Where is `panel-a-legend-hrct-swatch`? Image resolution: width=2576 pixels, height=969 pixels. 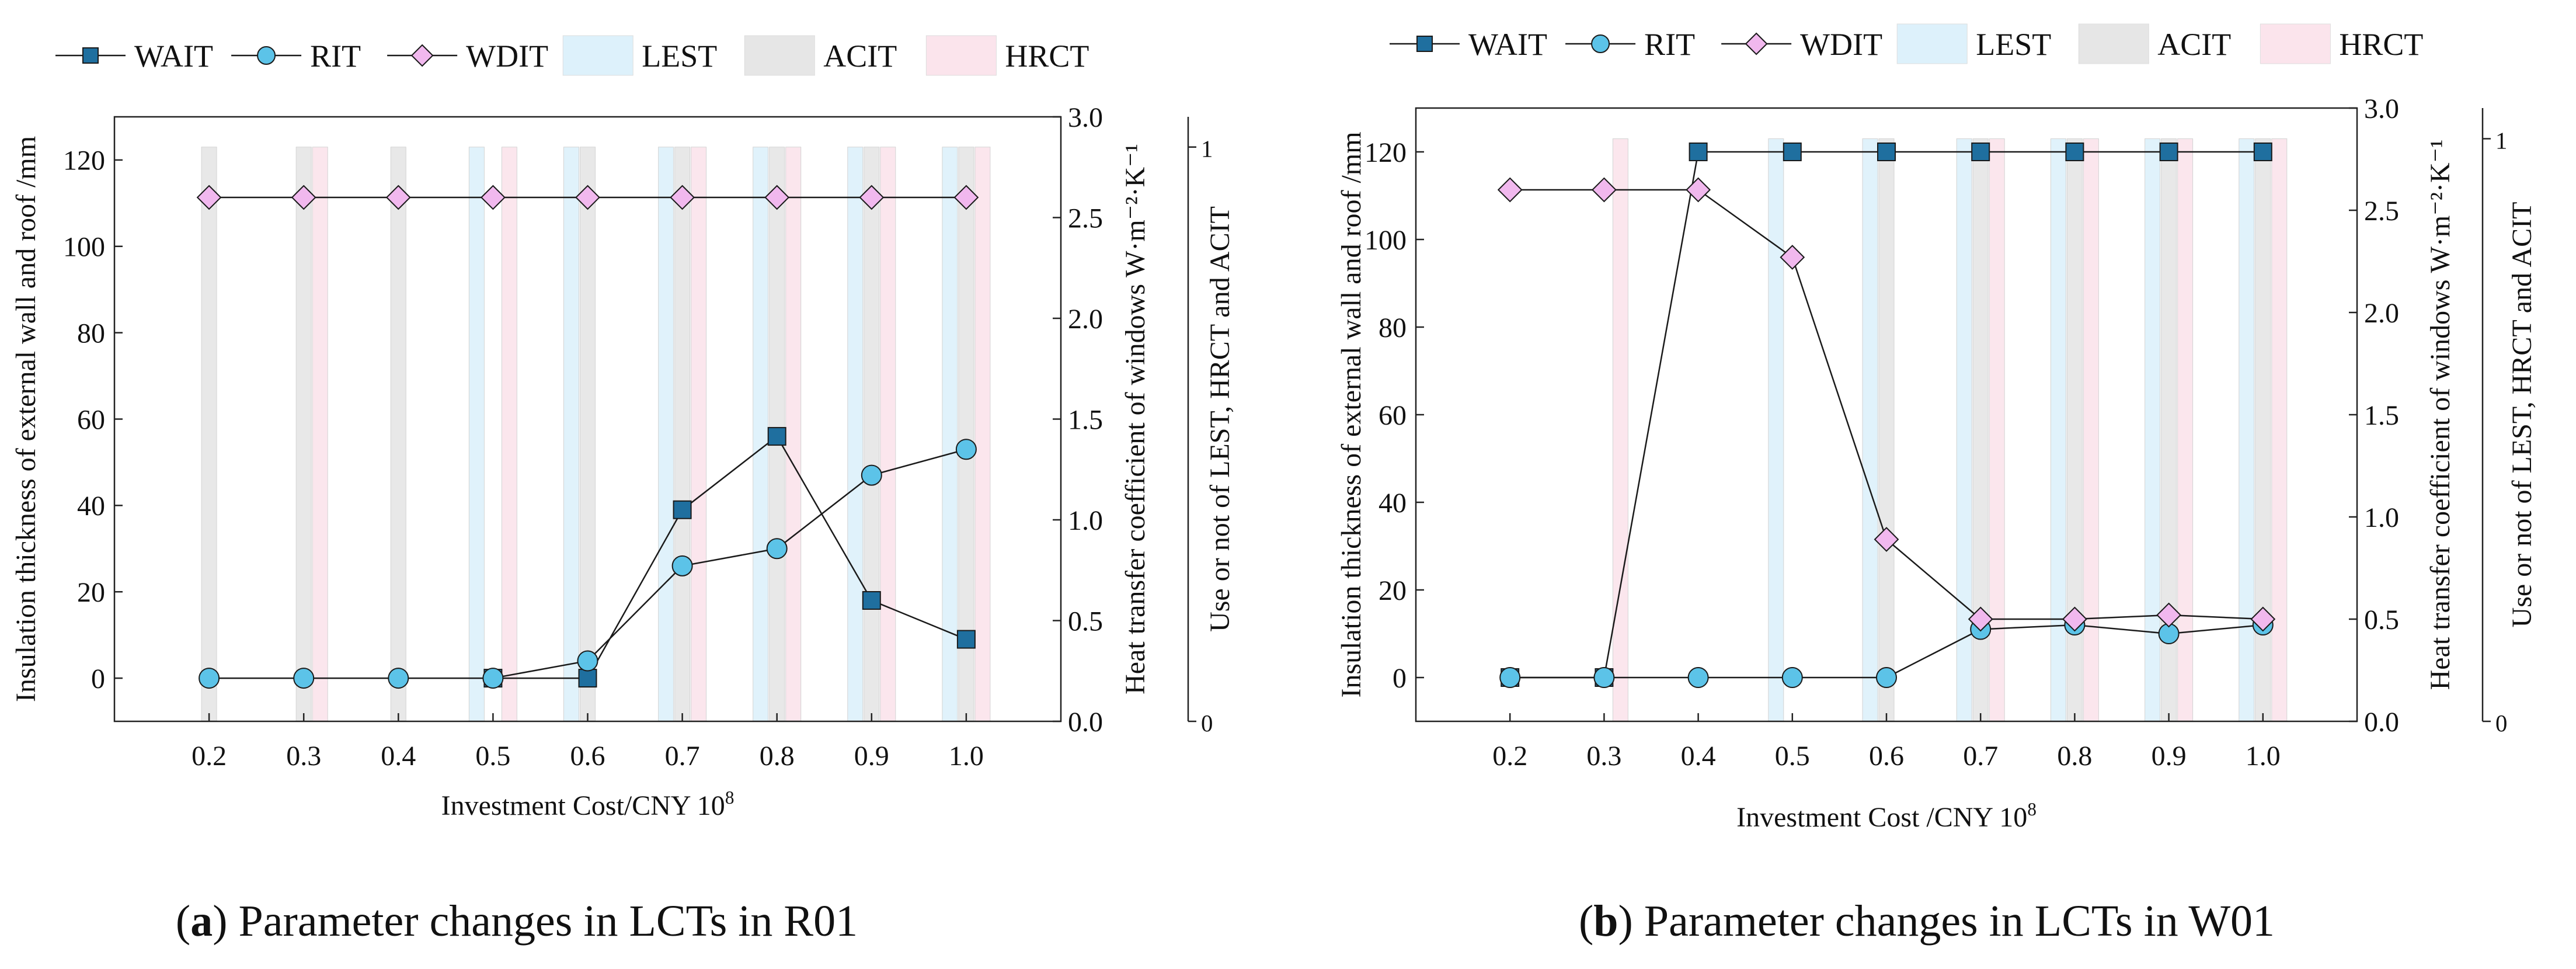 panel-a-legend-hrct-swatch is located at coordinates (961, 55).